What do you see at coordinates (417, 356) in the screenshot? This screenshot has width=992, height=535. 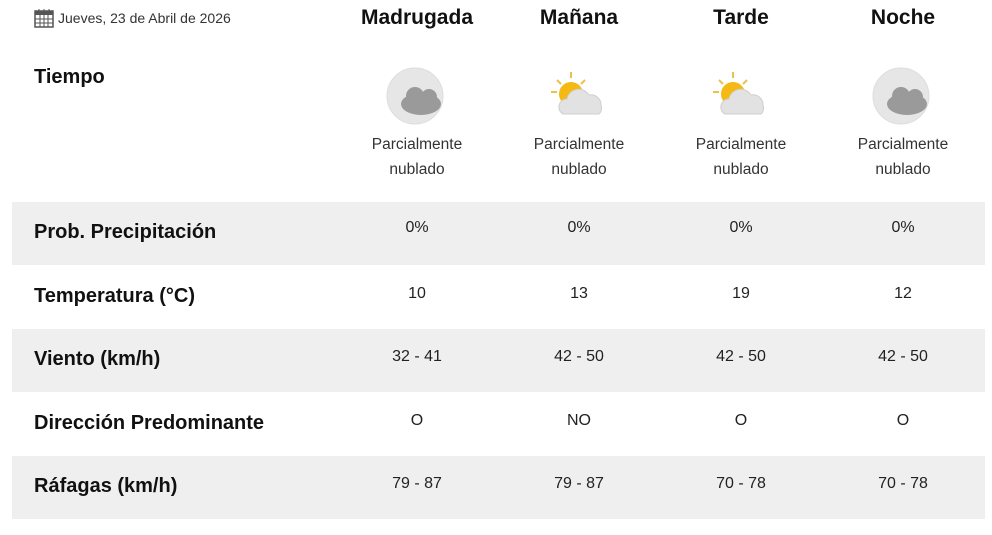 I see `row-value: 32 - 41` at bounding box center [417, 356].